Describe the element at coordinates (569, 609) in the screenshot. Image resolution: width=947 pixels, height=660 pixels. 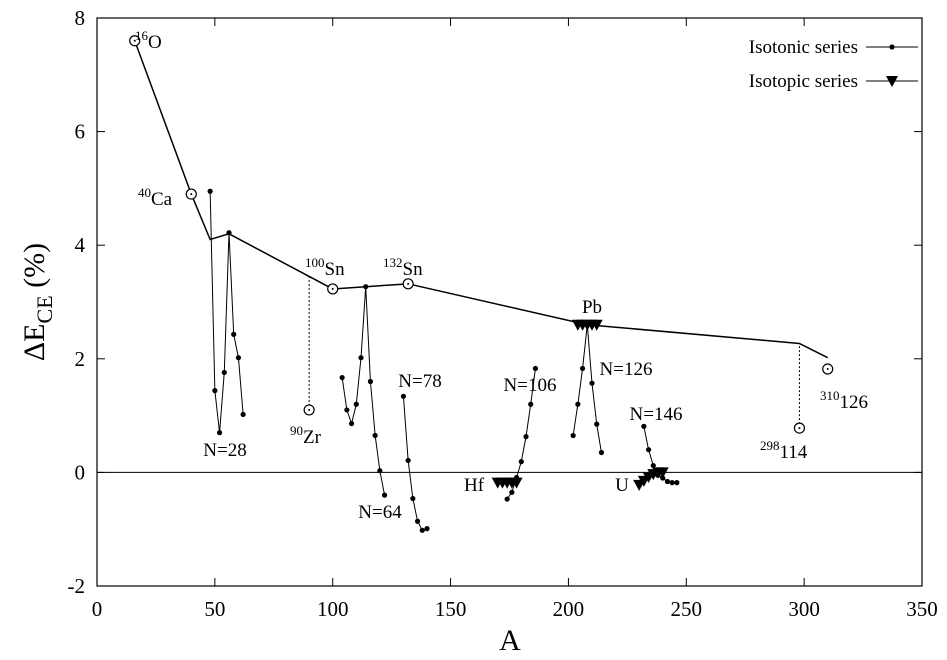
I see `x-tick-label: 200` at that location.